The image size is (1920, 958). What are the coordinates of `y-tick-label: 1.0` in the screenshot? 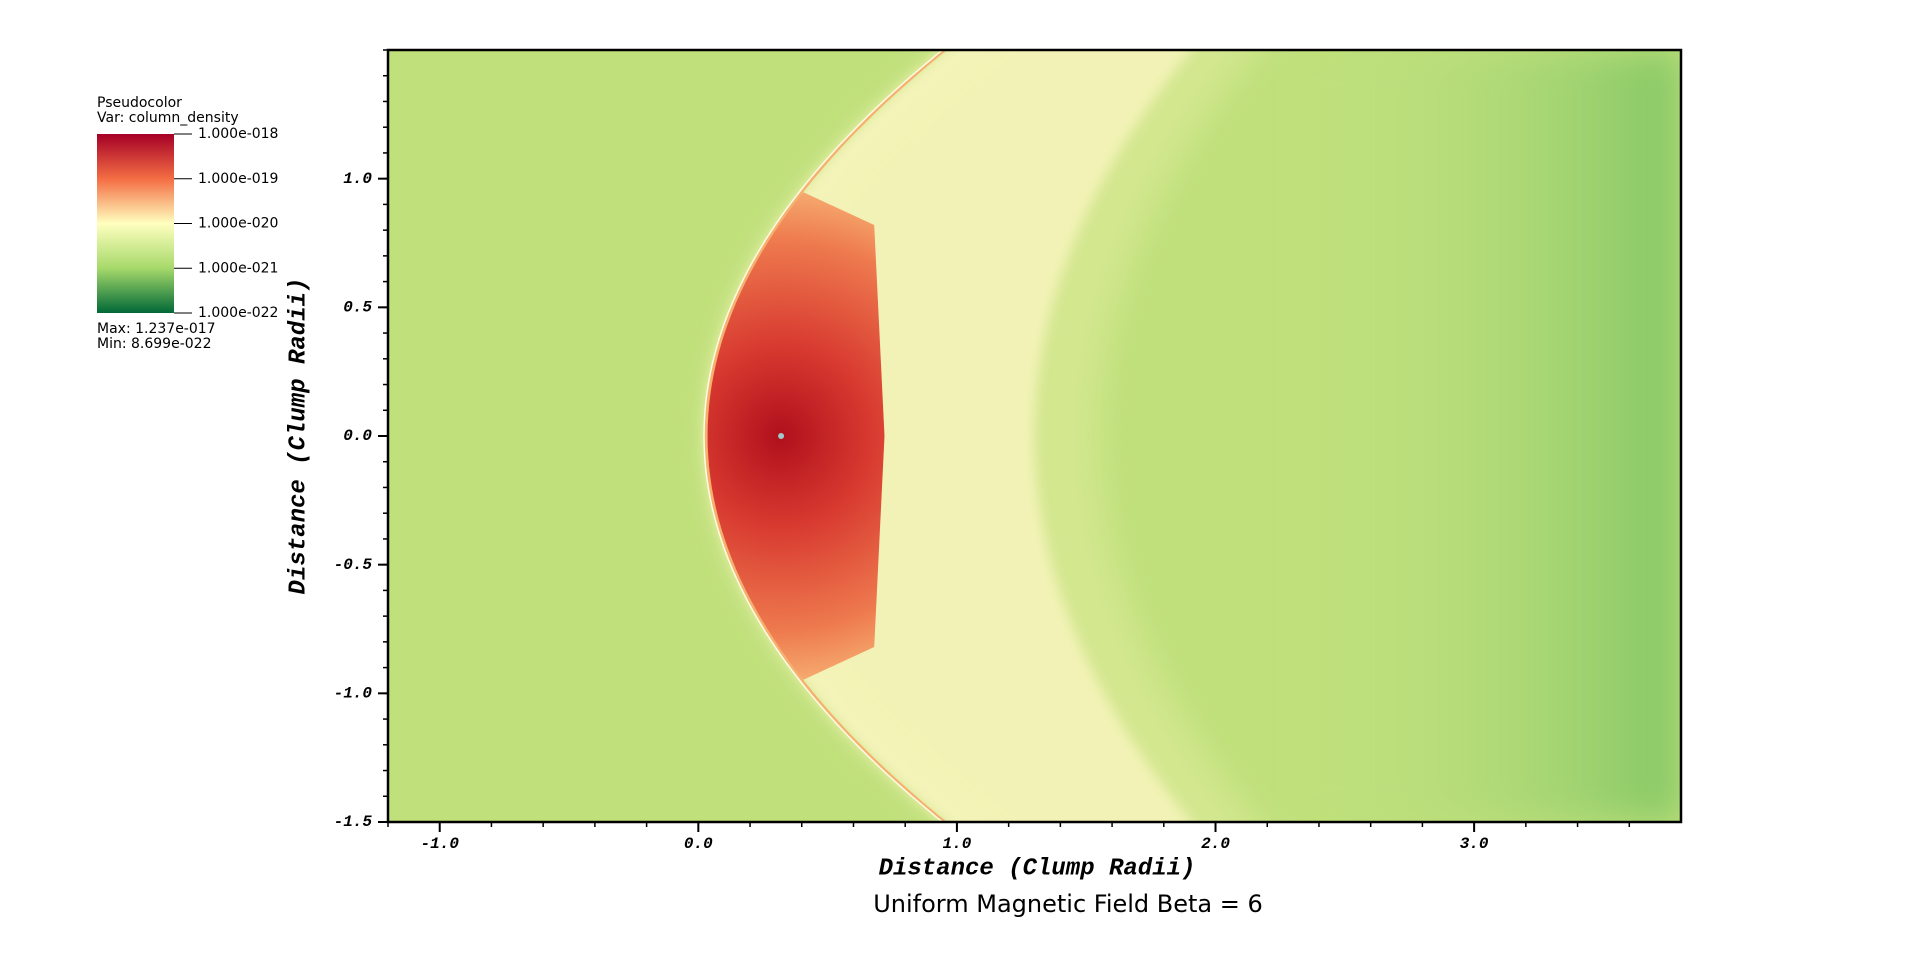 It's located at (357, 179).